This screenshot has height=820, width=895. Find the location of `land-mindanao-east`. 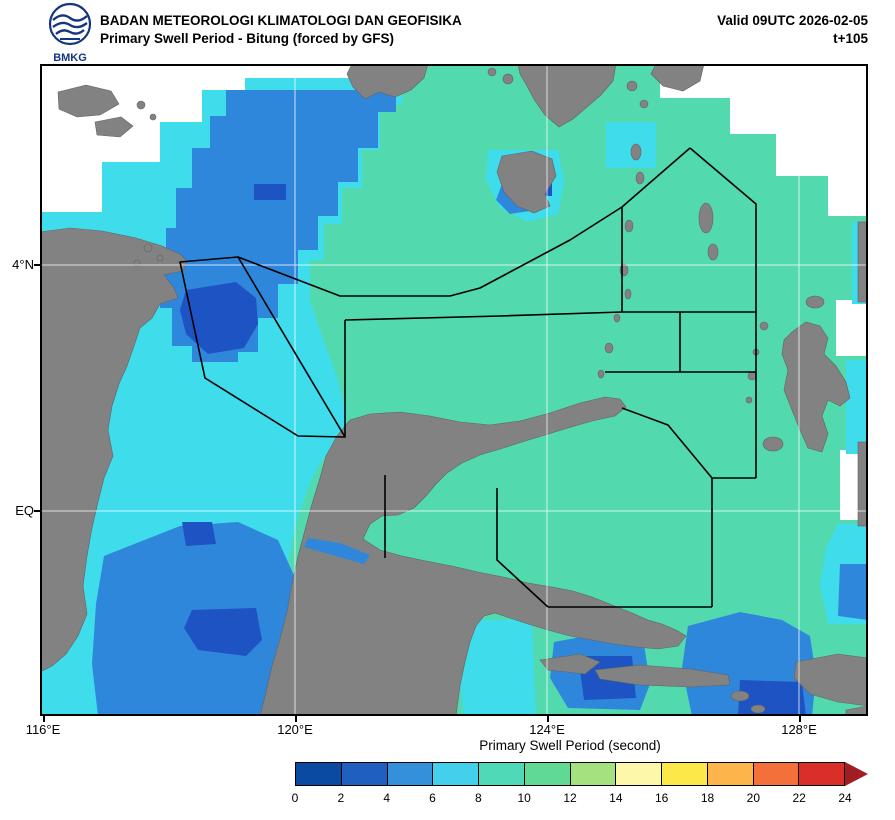

land-mindanao-east is located at coordinates (567, 95).